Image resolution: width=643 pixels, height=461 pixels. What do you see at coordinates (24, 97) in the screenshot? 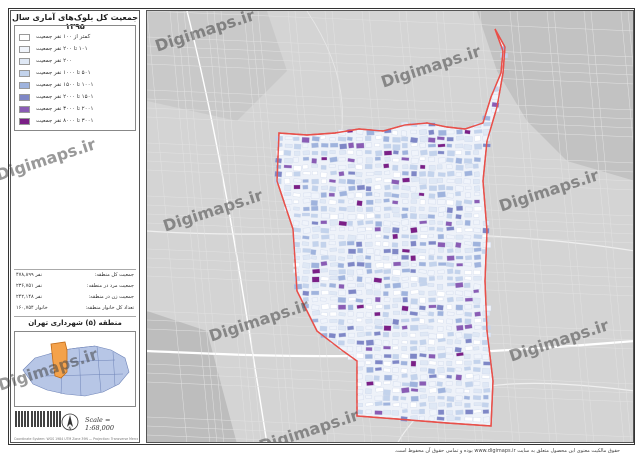
I see `legend-swatch` at bounding box center [24, 97].